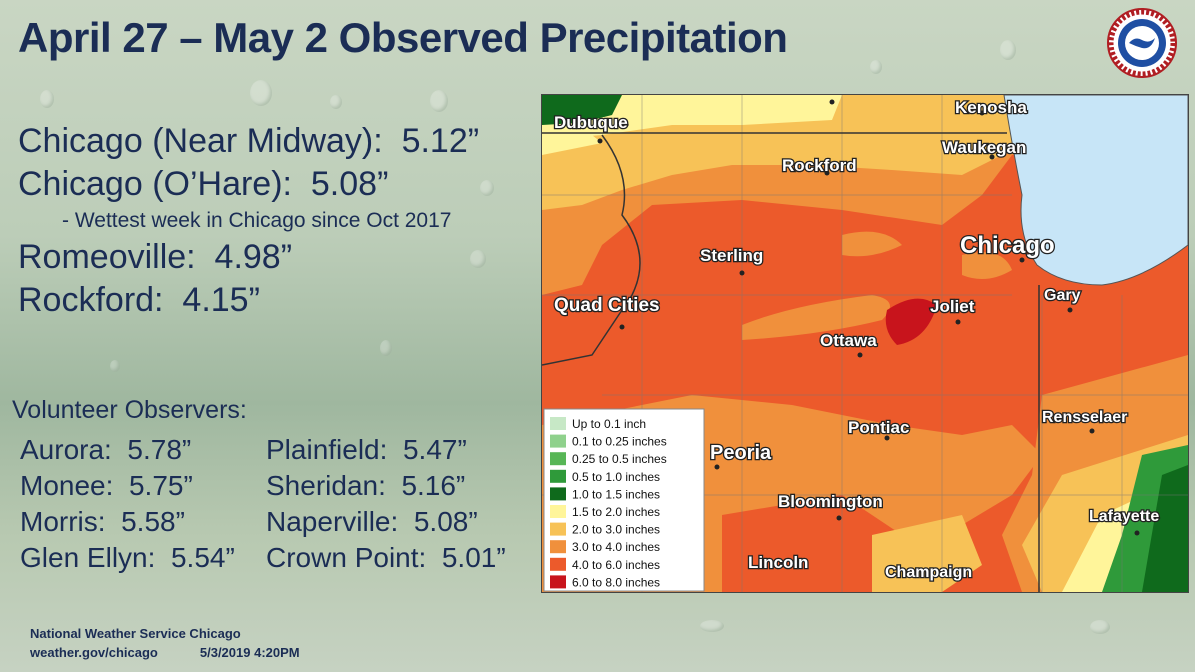 This screenshot has width=1195, height=672. What do you see at coordinates (366, 485) in the screenshot?
I see `list-item: Sheridan: 5.16”` at bounding box center [366, 485].